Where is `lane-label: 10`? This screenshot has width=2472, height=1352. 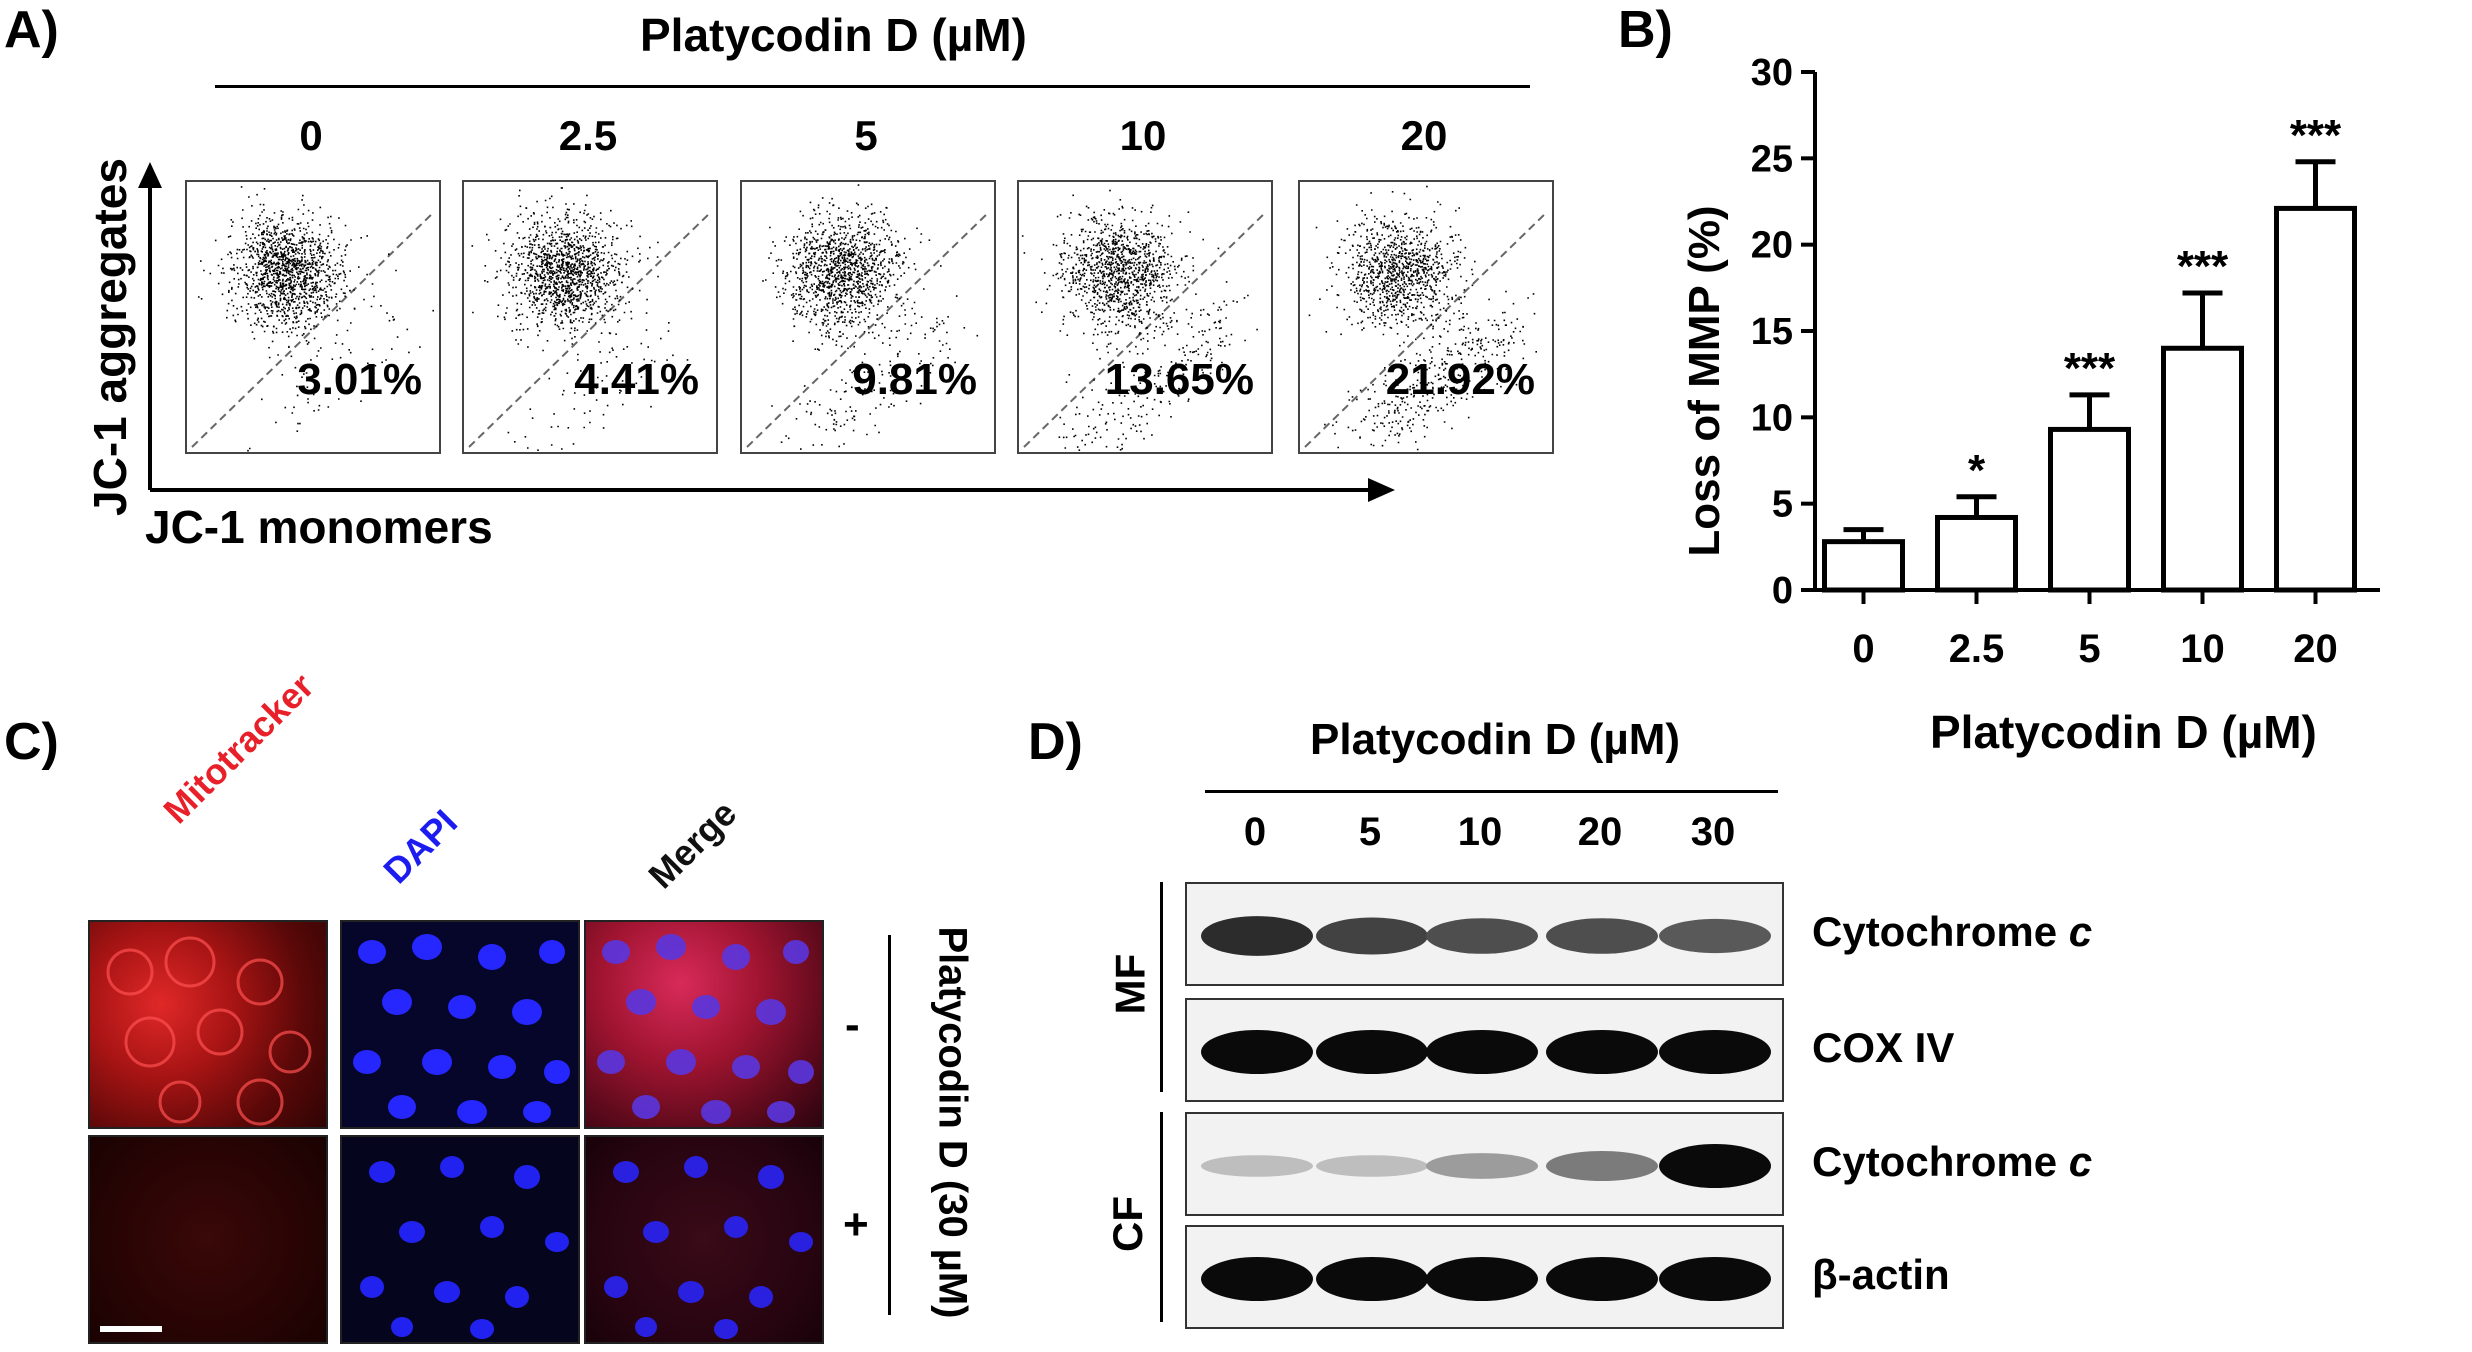 lane-label: 10 is located at coordinates (1480, 832).